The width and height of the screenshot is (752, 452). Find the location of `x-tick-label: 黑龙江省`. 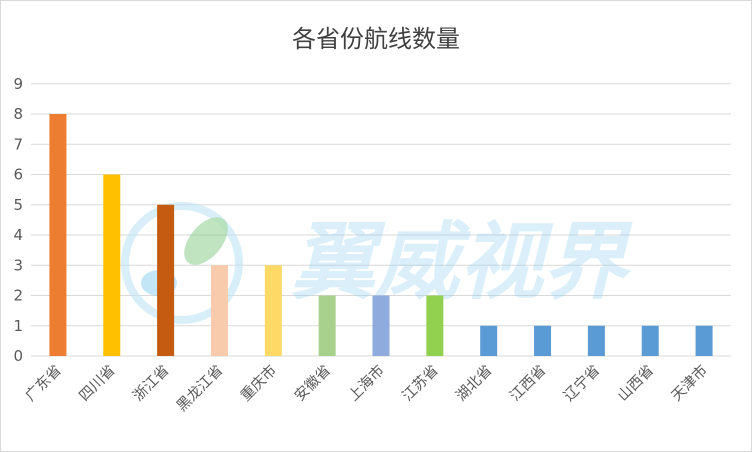

x-tick-label: 黑龙江省 is located at coordinates (199, 388).